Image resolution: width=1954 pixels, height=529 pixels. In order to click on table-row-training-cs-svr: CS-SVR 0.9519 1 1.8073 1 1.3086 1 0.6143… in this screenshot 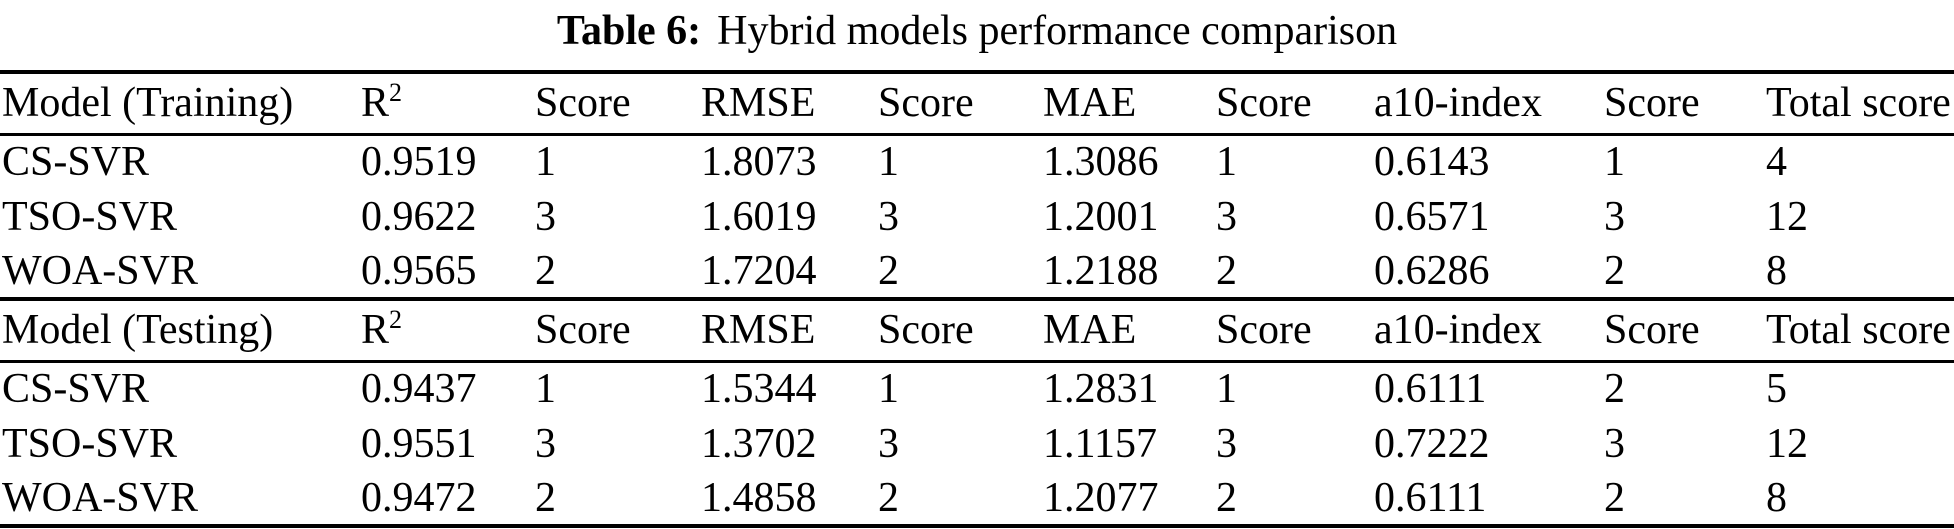, I will do `click(977, 161)`.